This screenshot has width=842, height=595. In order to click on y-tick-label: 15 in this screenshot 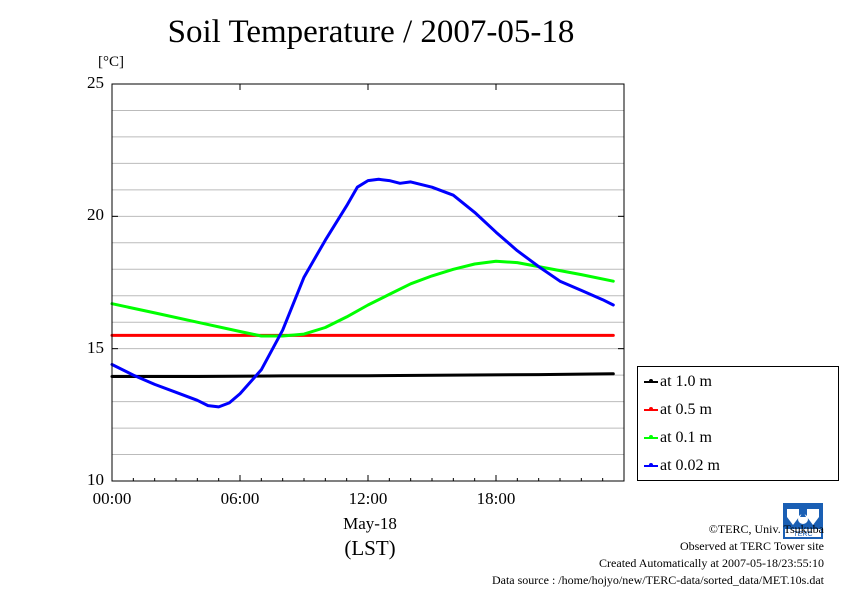, I will do `click(95, 347)`.